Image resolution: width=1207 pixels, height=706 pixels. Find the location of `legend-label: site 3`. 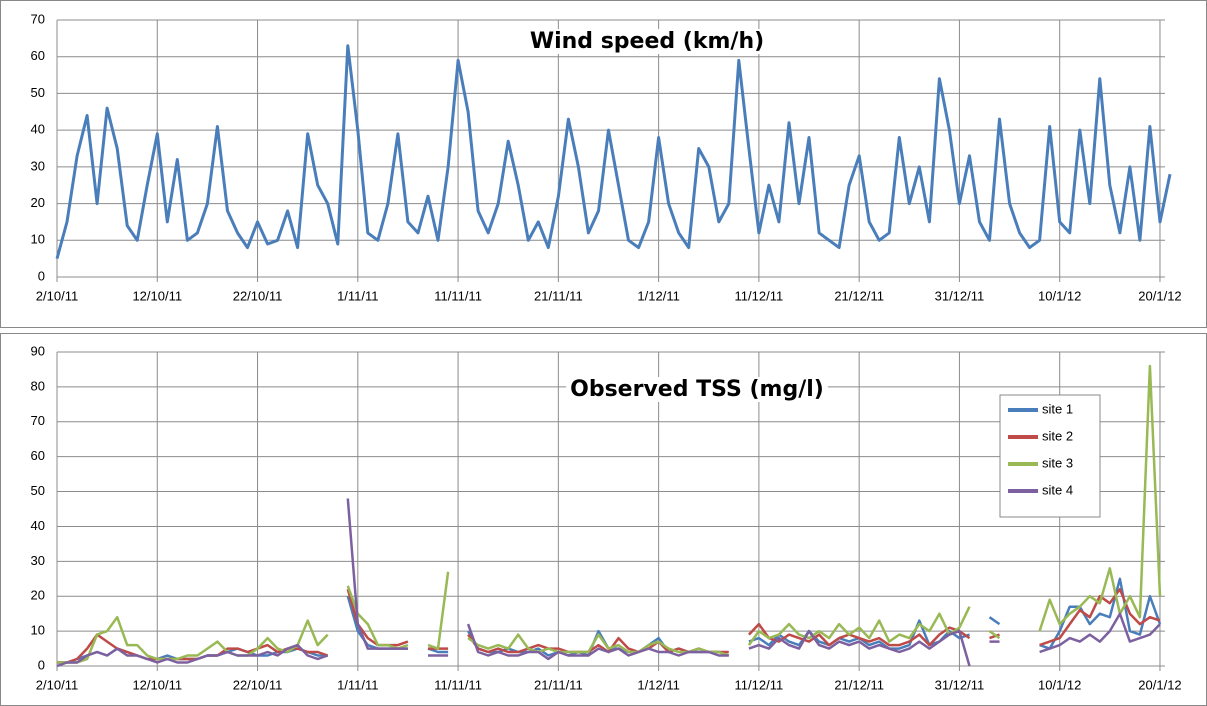

legend-label: site 3 is located at coordinates (1057, 462).